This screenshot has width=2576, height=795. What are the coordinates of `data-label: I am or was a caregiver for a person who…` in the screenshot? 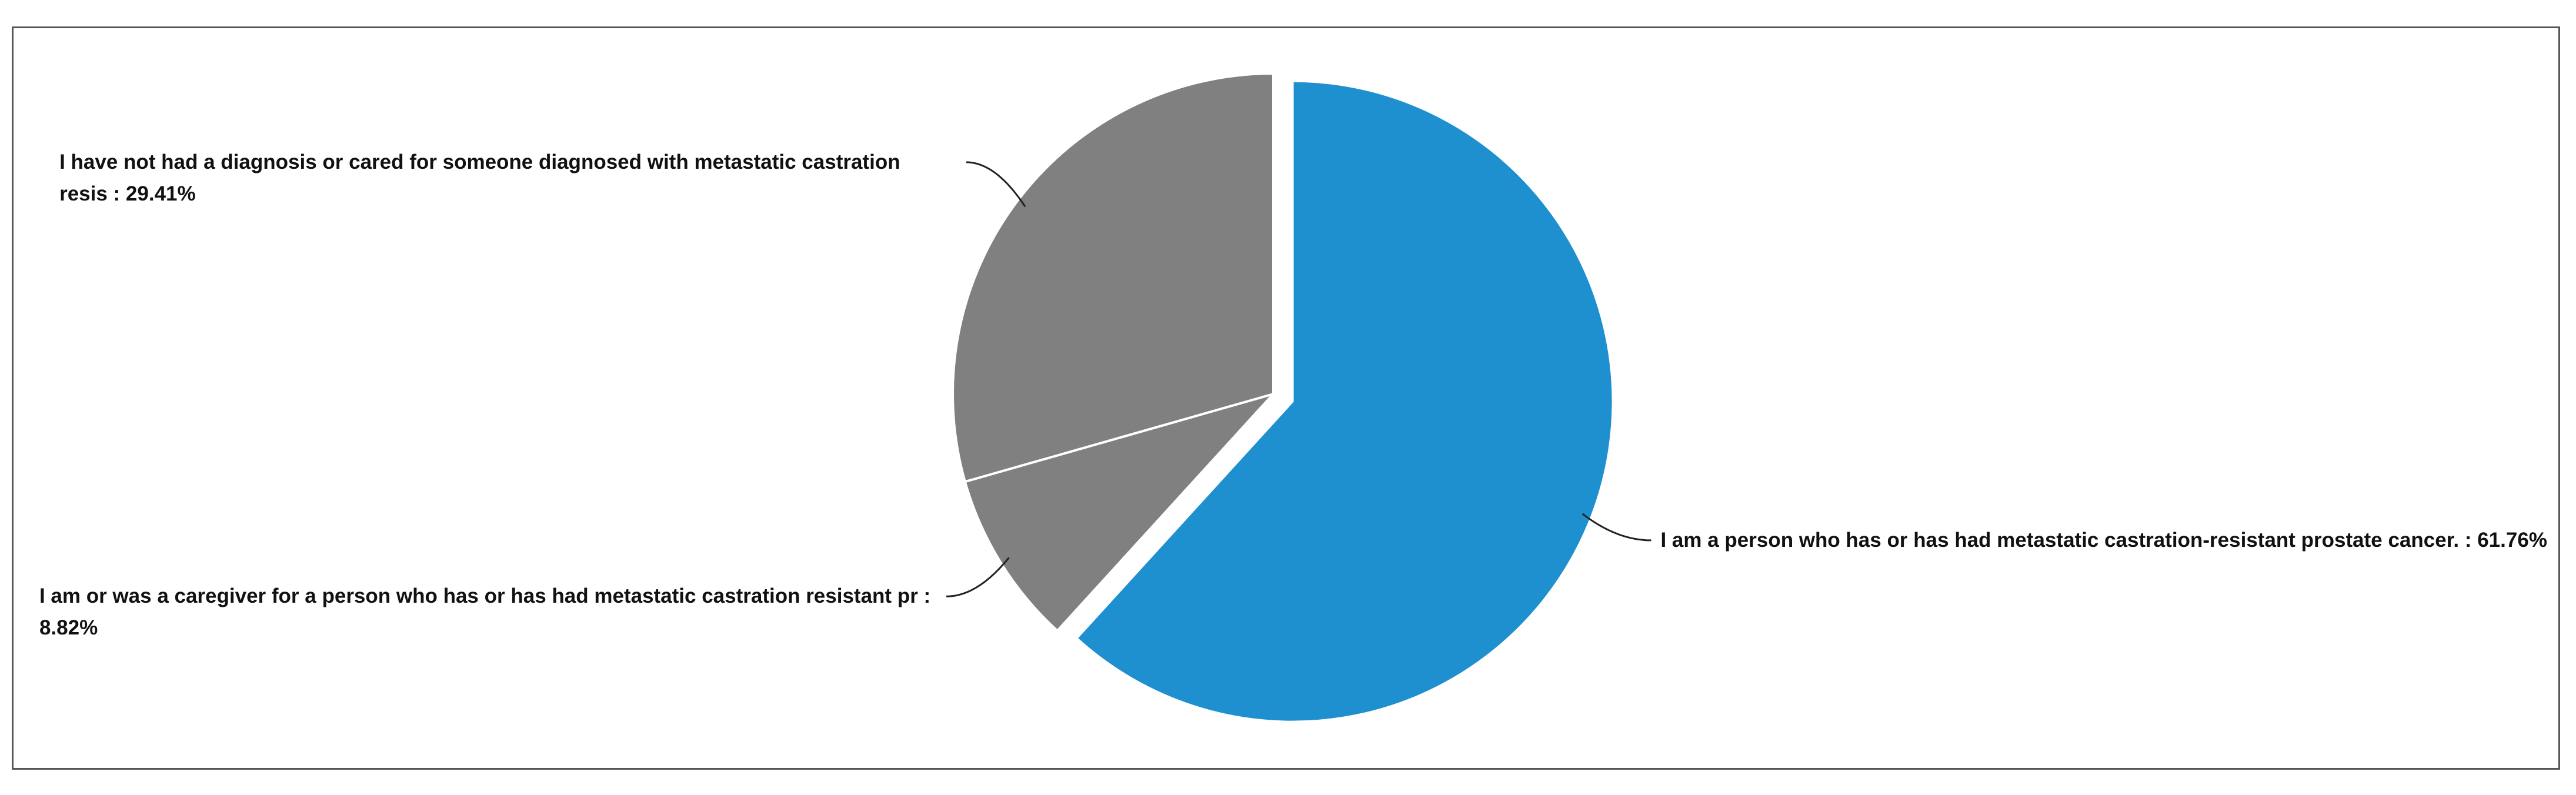 It's located at (485, 612).